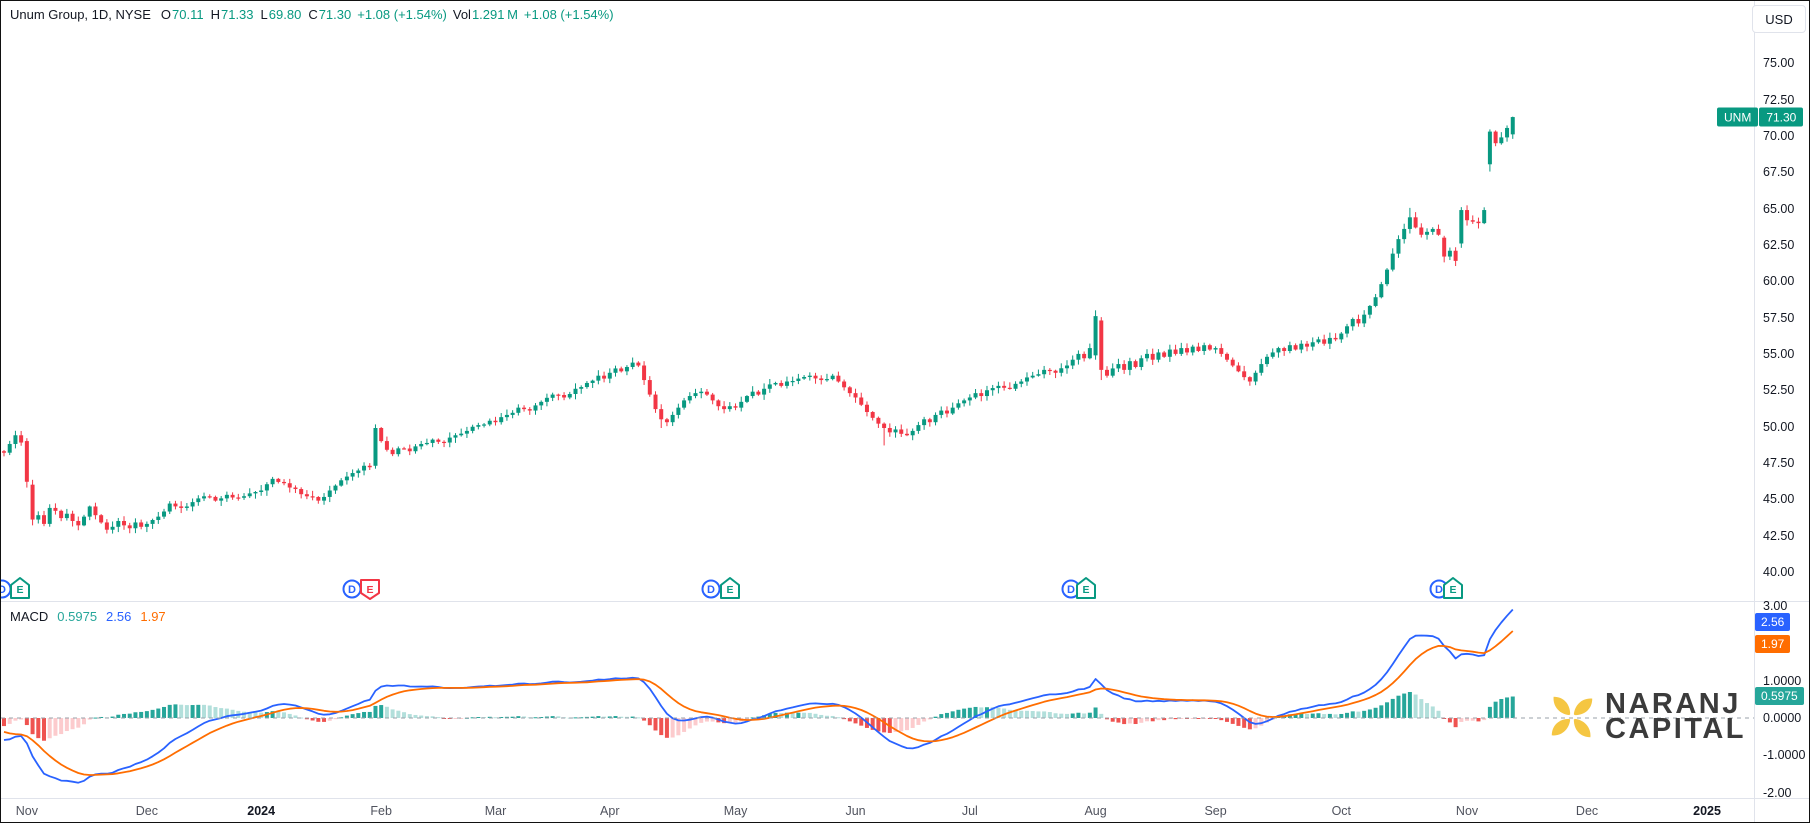 The height and width of the screenshot is (823, 1810). What do you see at coordinates (77, 616) in the screenshot?
I see `macd-hist-value: 0.5975` at bounding box center [77, 616].